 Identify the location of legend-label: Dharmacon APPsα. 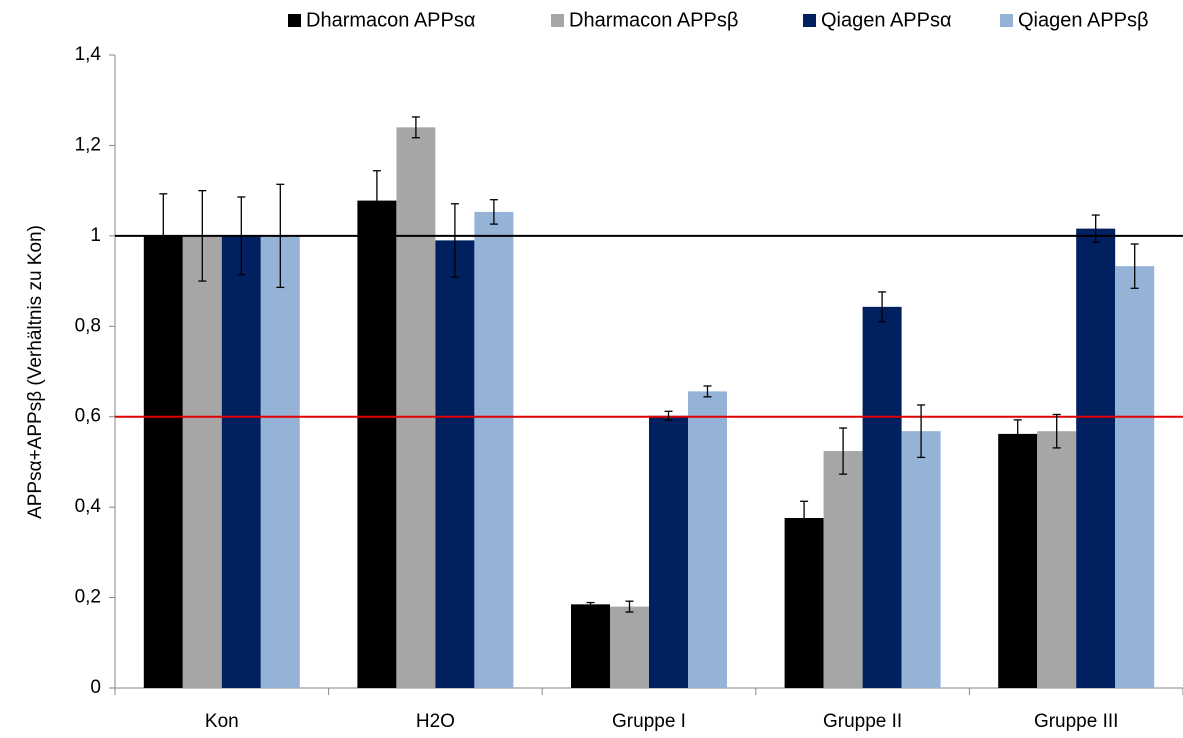
(390, 20).